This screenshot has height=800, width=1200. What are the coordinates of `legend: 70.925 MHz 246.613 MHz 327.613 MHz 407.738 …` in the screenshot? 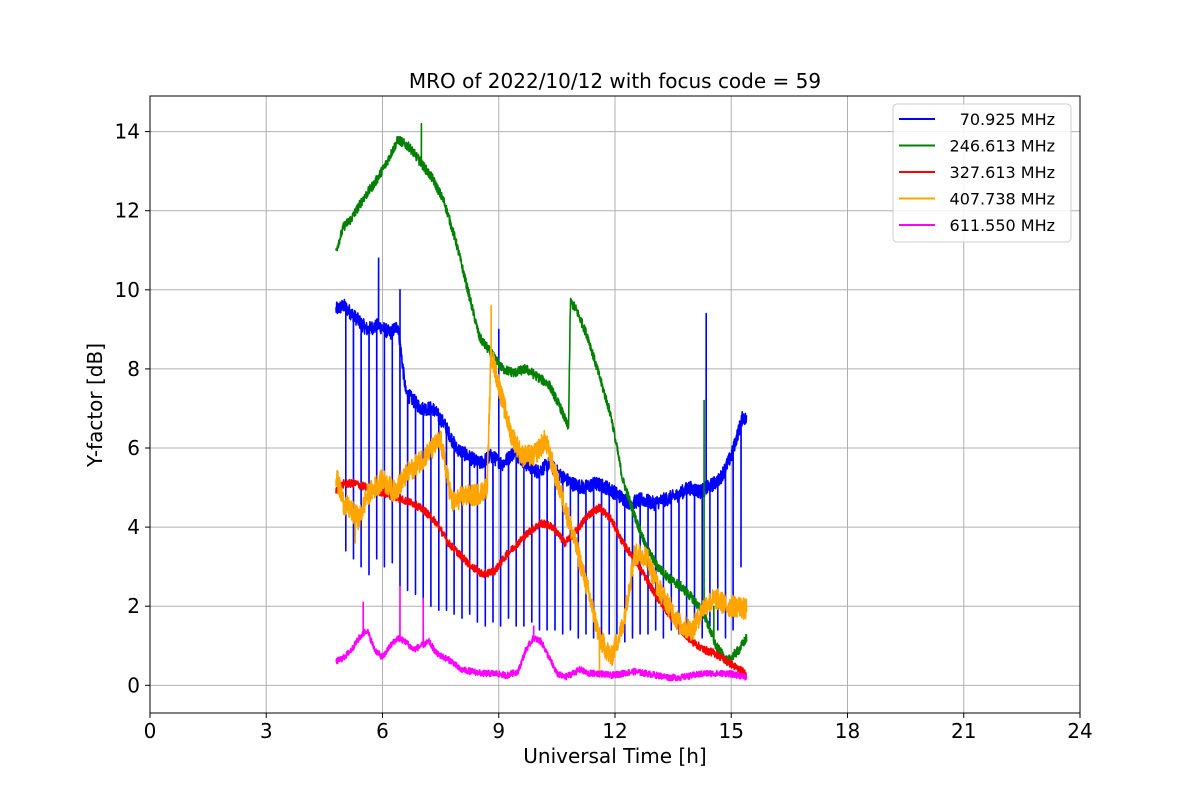 It's located at (982, 173).